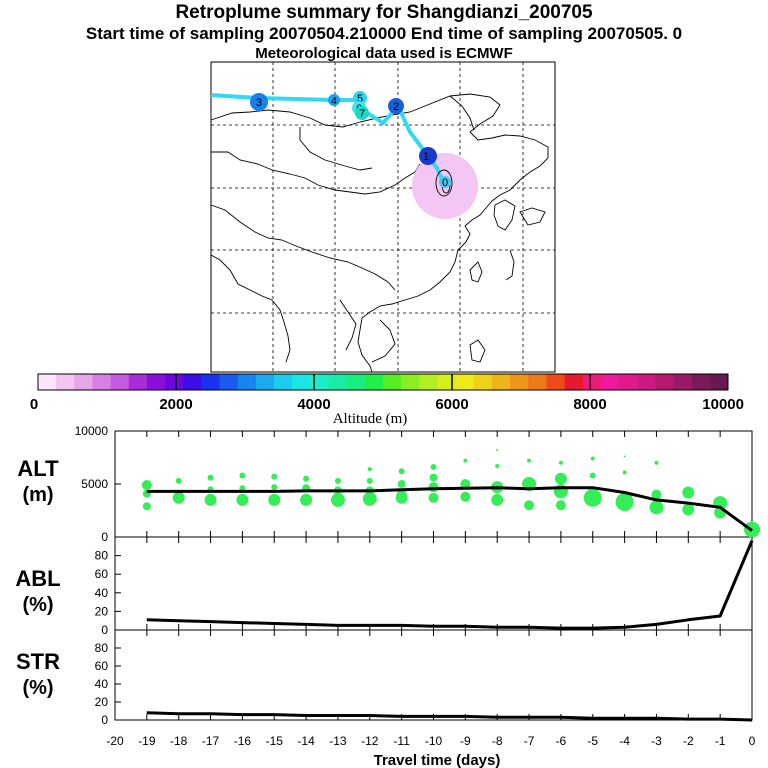 The width and height of the screenshot is (768, 768). Describe the element at coordinates (94, 484) in the screenshot. I see `y-tick-label: 5000` at that location.